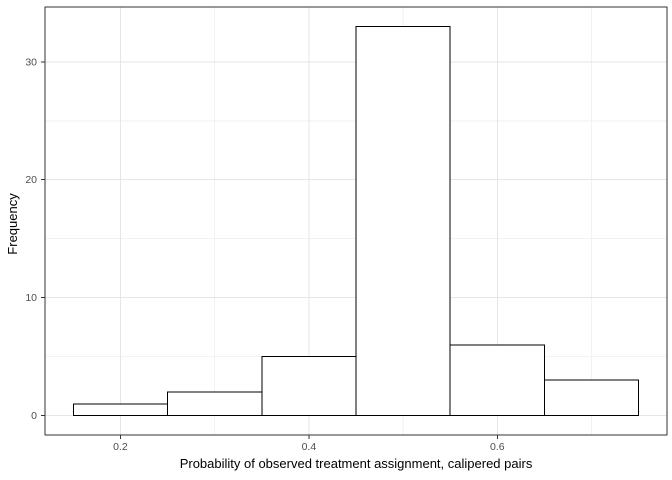 The width and height of the screenshot is (672, 480). What do you see at coordinates (309, 447) in the screenshot?
I see `x-tick-label: 0.4` at bounding box center [309, 447].